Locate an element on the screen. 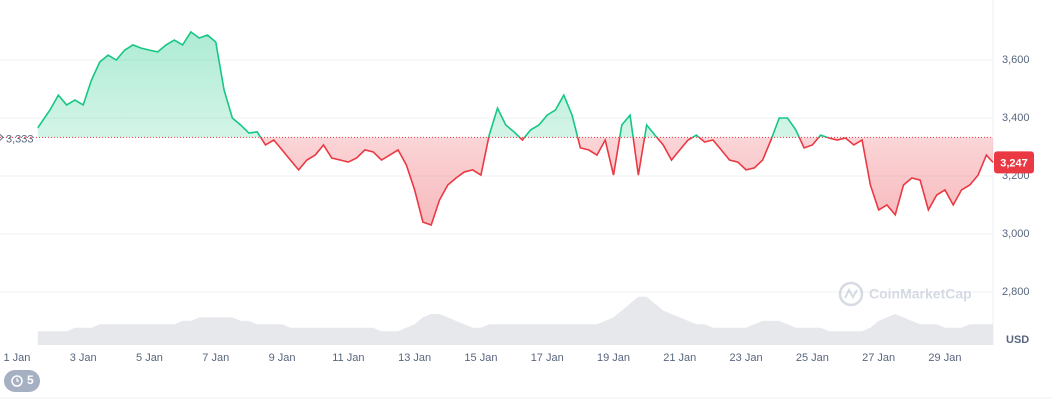 The width and height of the screenshot is (1052, 400). x-tick-label: 15 Jan is located at coordinates (480, 358).